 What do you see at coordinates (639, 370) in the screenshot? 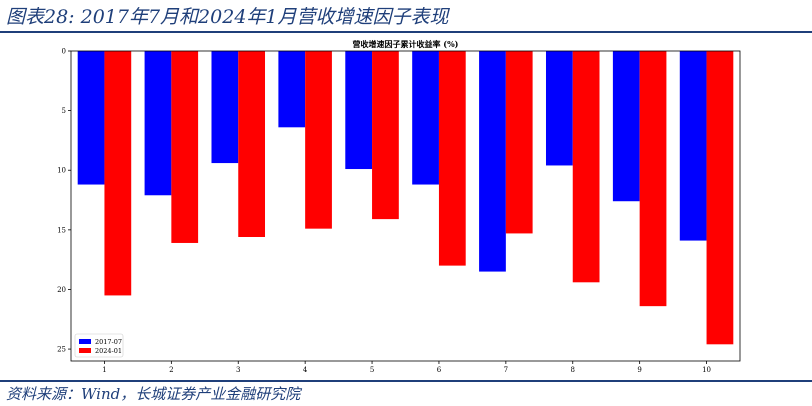
I see `x-tick-label-9: 9` at bounding box center [639, 370].